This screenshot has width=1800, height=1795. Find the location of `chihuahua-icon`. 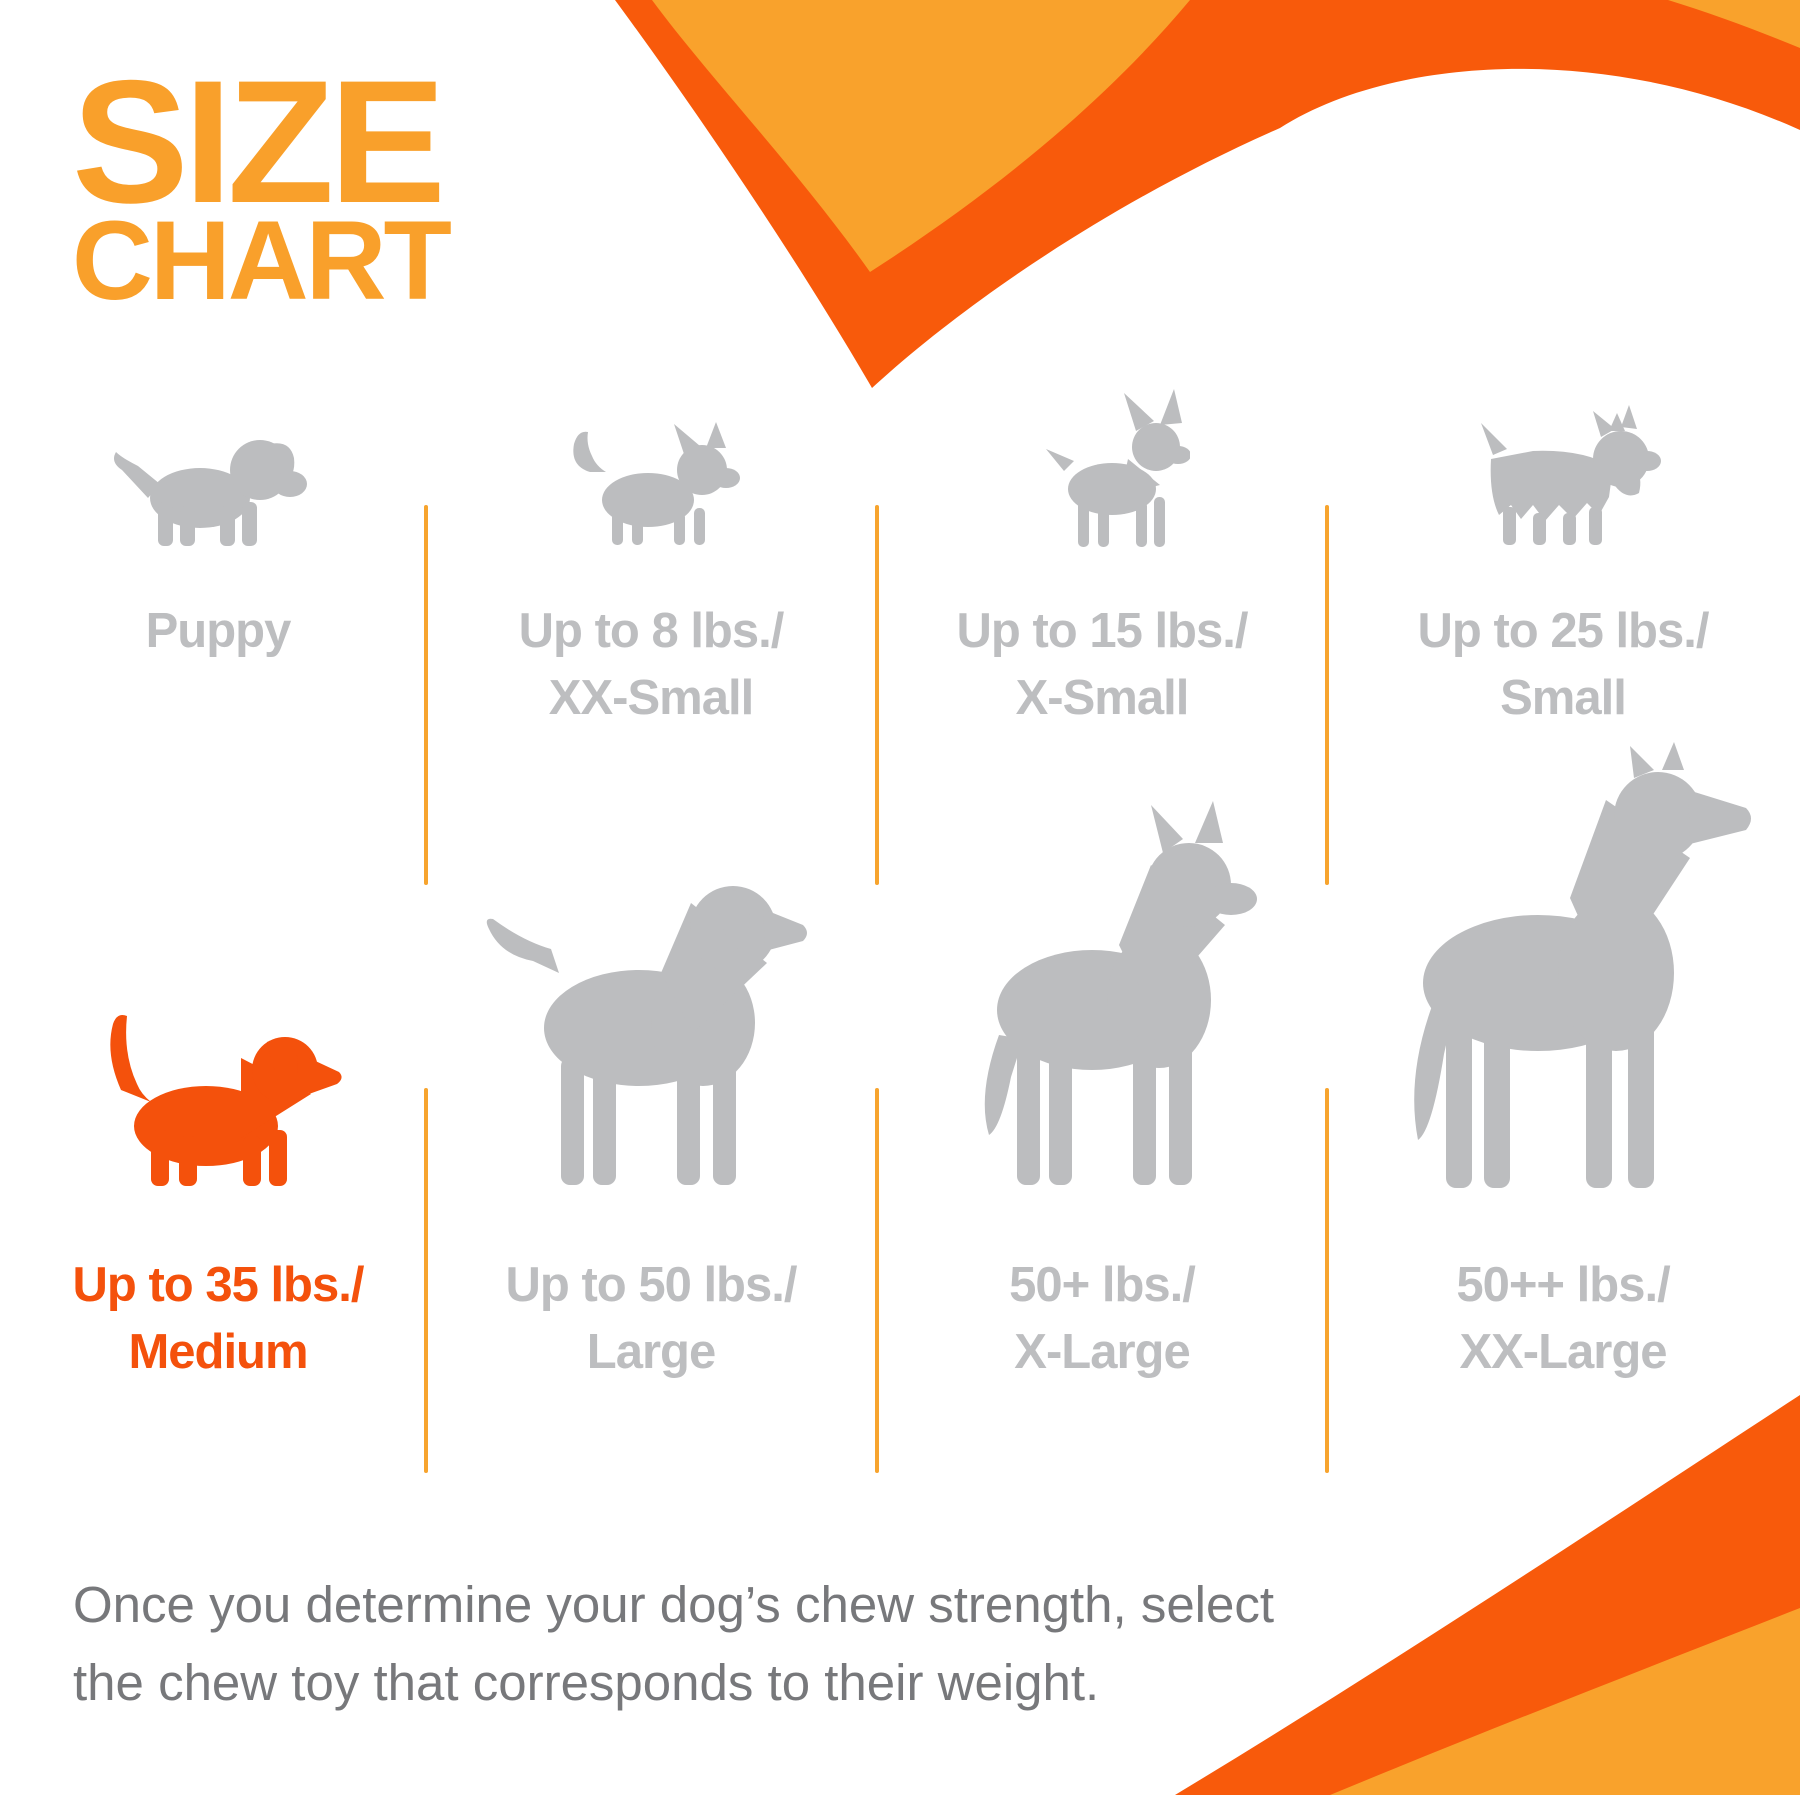

chihuahua-icon is located at coordinates (656, 483).